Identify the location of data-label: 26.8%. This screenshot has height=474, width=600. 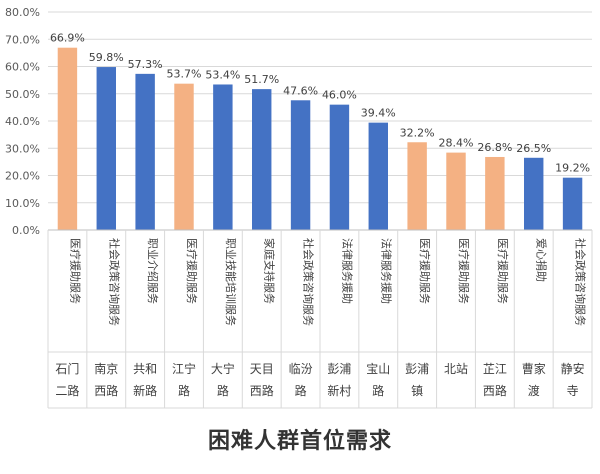
(494, 147).